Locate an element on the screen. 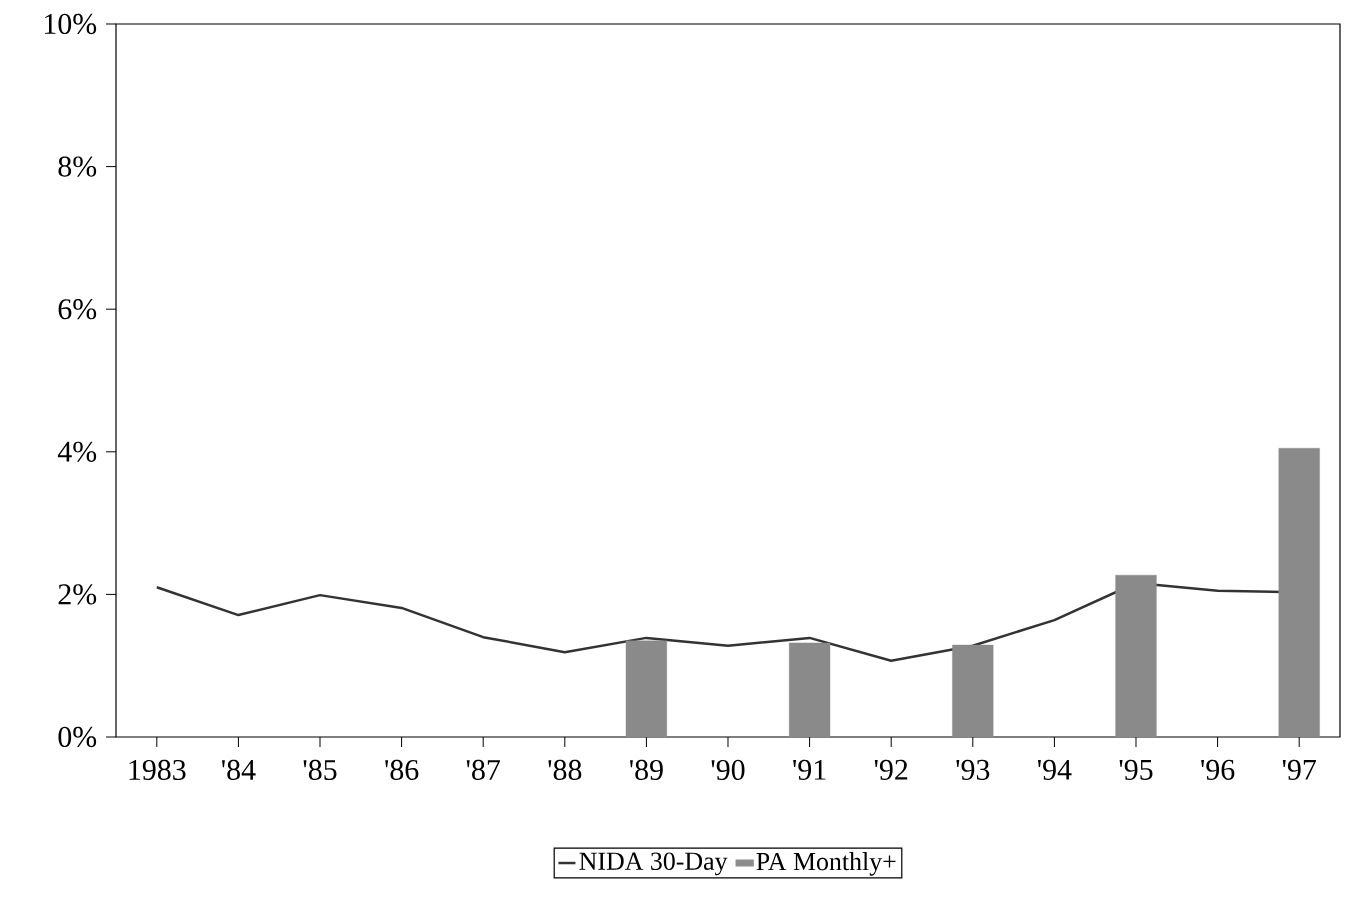 The height and width of the screenshot is (919, 1348). y-tick-label: 2% is located at coordinates (77, 594).